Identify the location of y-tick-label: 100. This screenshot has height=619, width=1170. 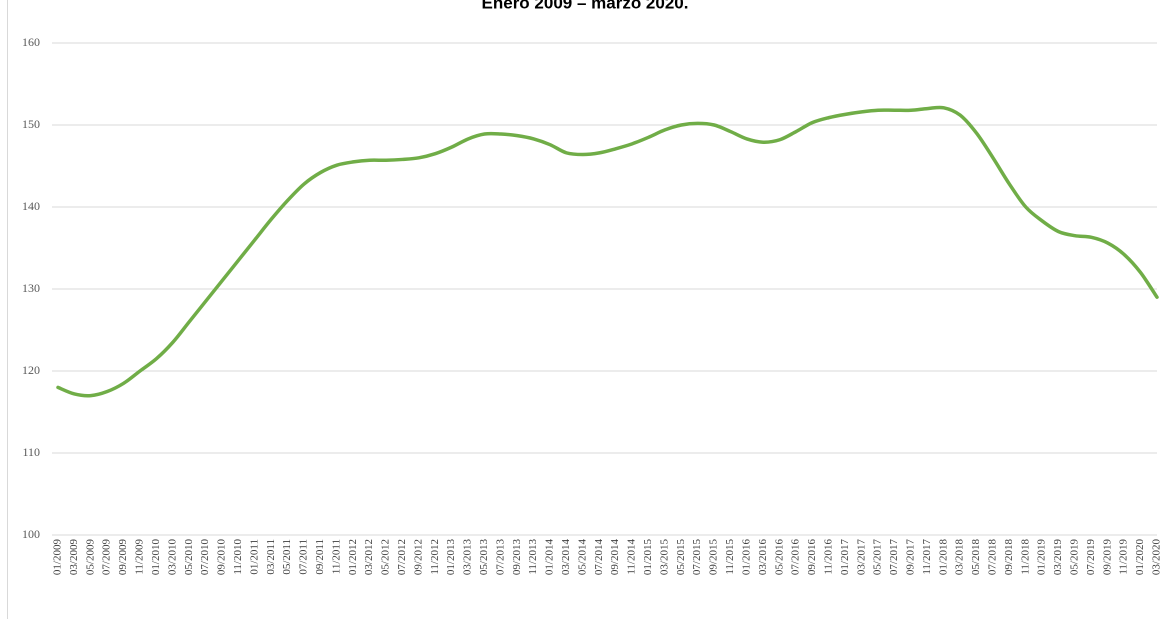
(31, 534).